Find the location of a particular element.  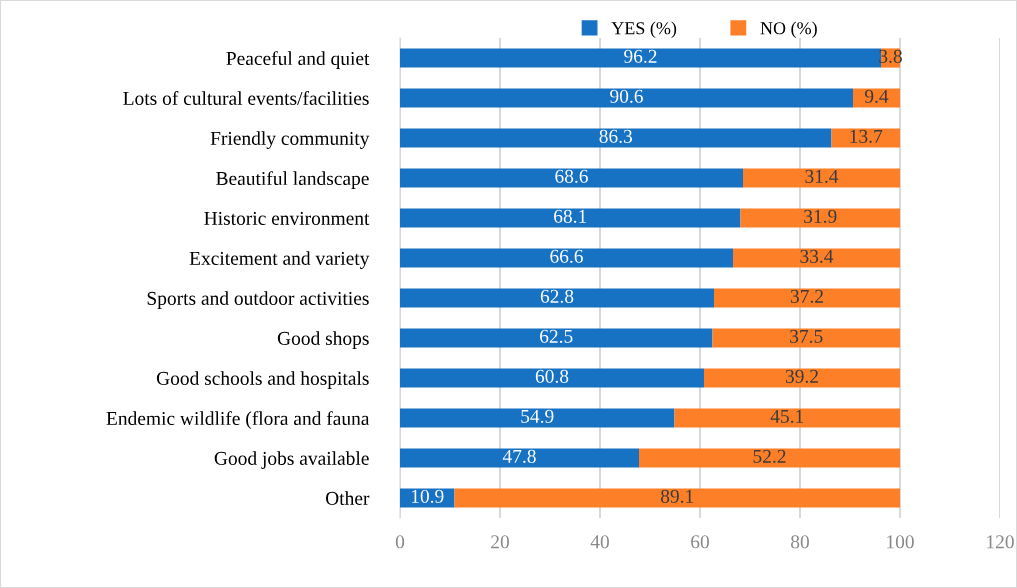

data-label: 90.6 is located at coordinates (626, 96).